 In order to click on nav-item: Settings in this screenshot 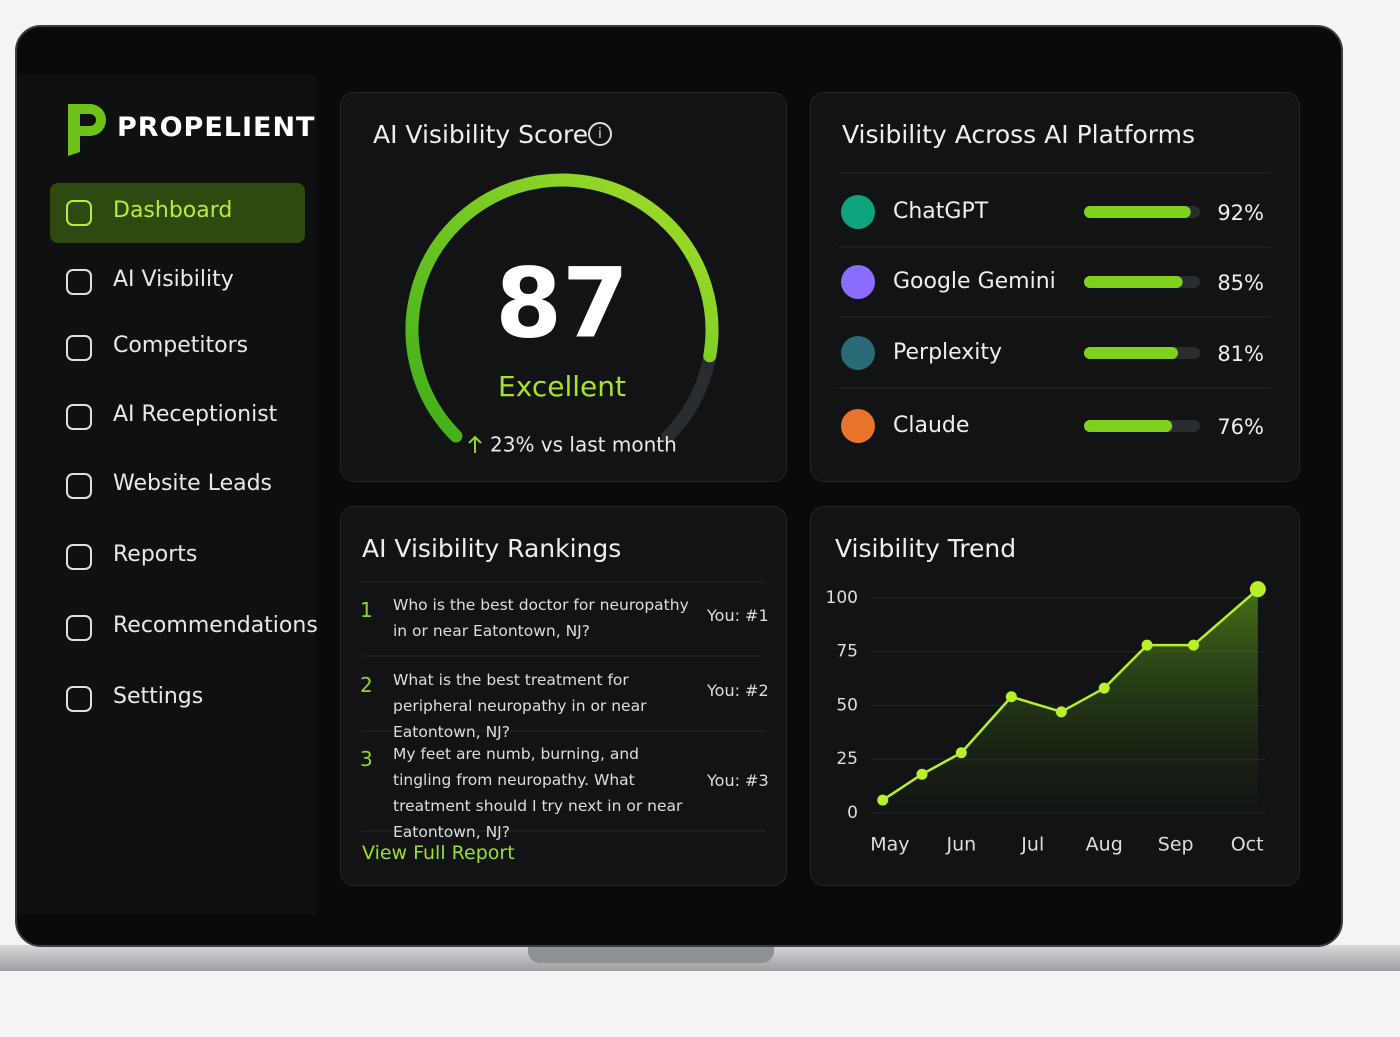, I will do `click(158, 696)`.